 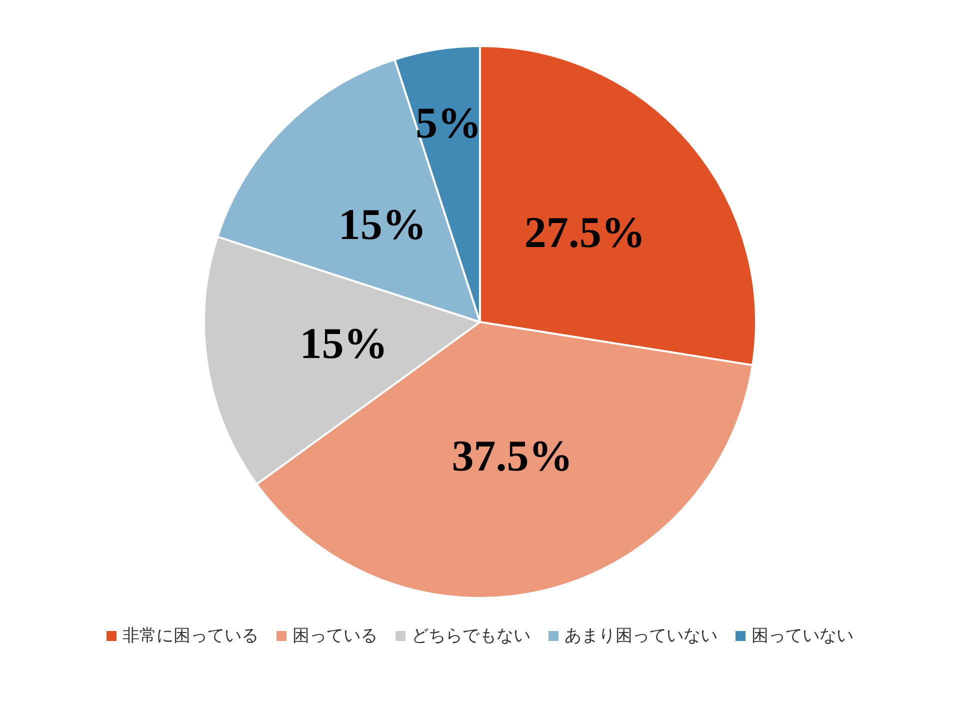 What do you see at coordinates (585, 232) in the screenshot?
I see `data-label: 27.5%` at bounding box center [585, 232].